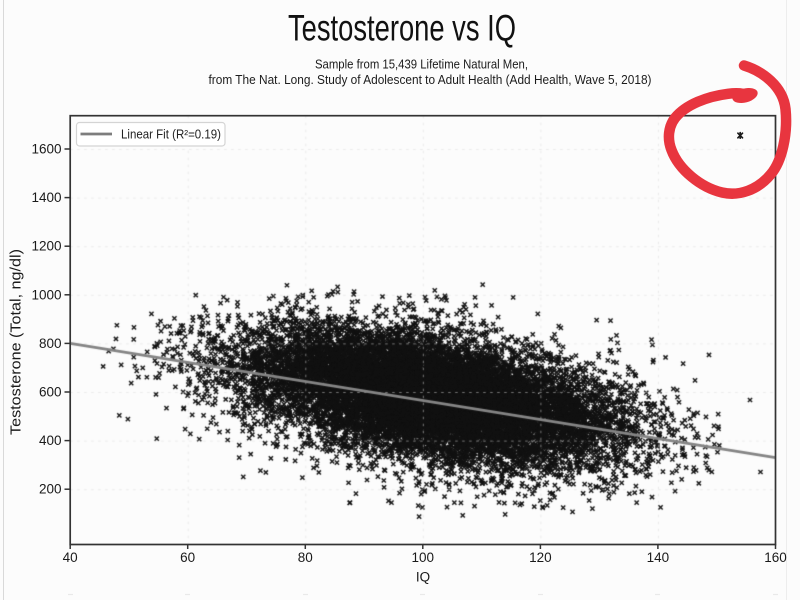 The width and height of the screenshot is (800, 600). Describe the element at coordinates (46, 197) in the screenshot. I see `svg-text: 1400` at that location.